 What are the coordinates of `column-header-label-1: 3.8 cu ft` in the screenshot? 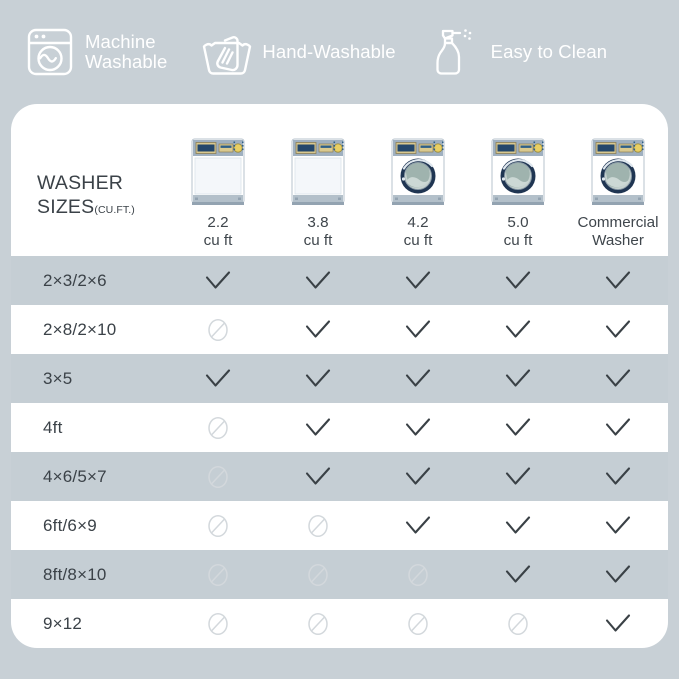 It's located at (318, 232).